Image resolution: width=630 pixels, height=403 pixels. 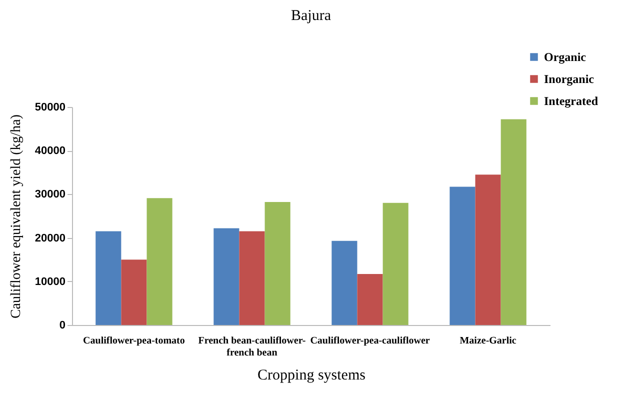 I want to click on y-tick-label: 0, so click(x=62, y=326).